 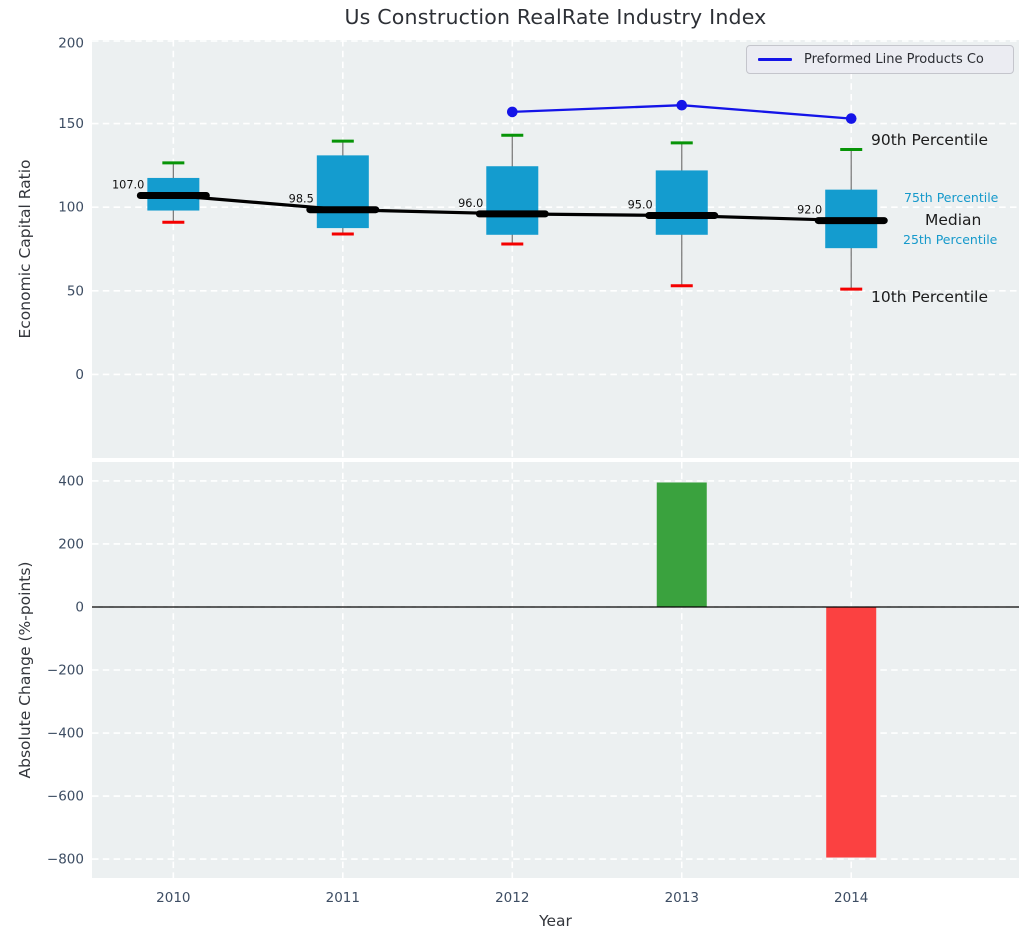 I want to click on top-ytick-0: 0, so click(x=79, y=375).